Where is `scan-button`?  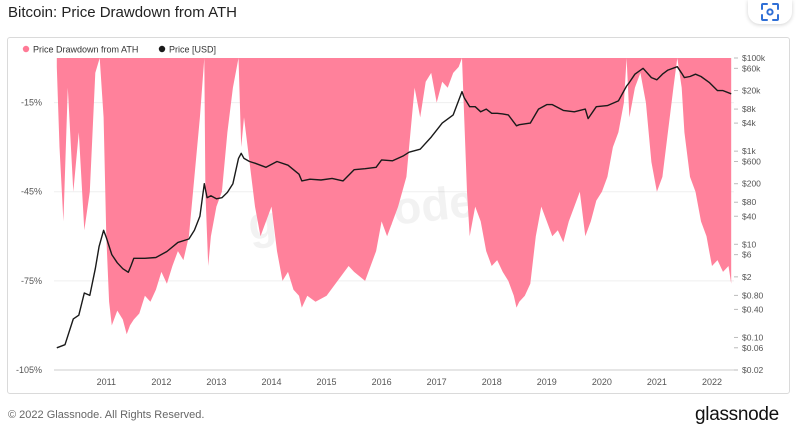 scan-button is located at coordinates (770, 12).